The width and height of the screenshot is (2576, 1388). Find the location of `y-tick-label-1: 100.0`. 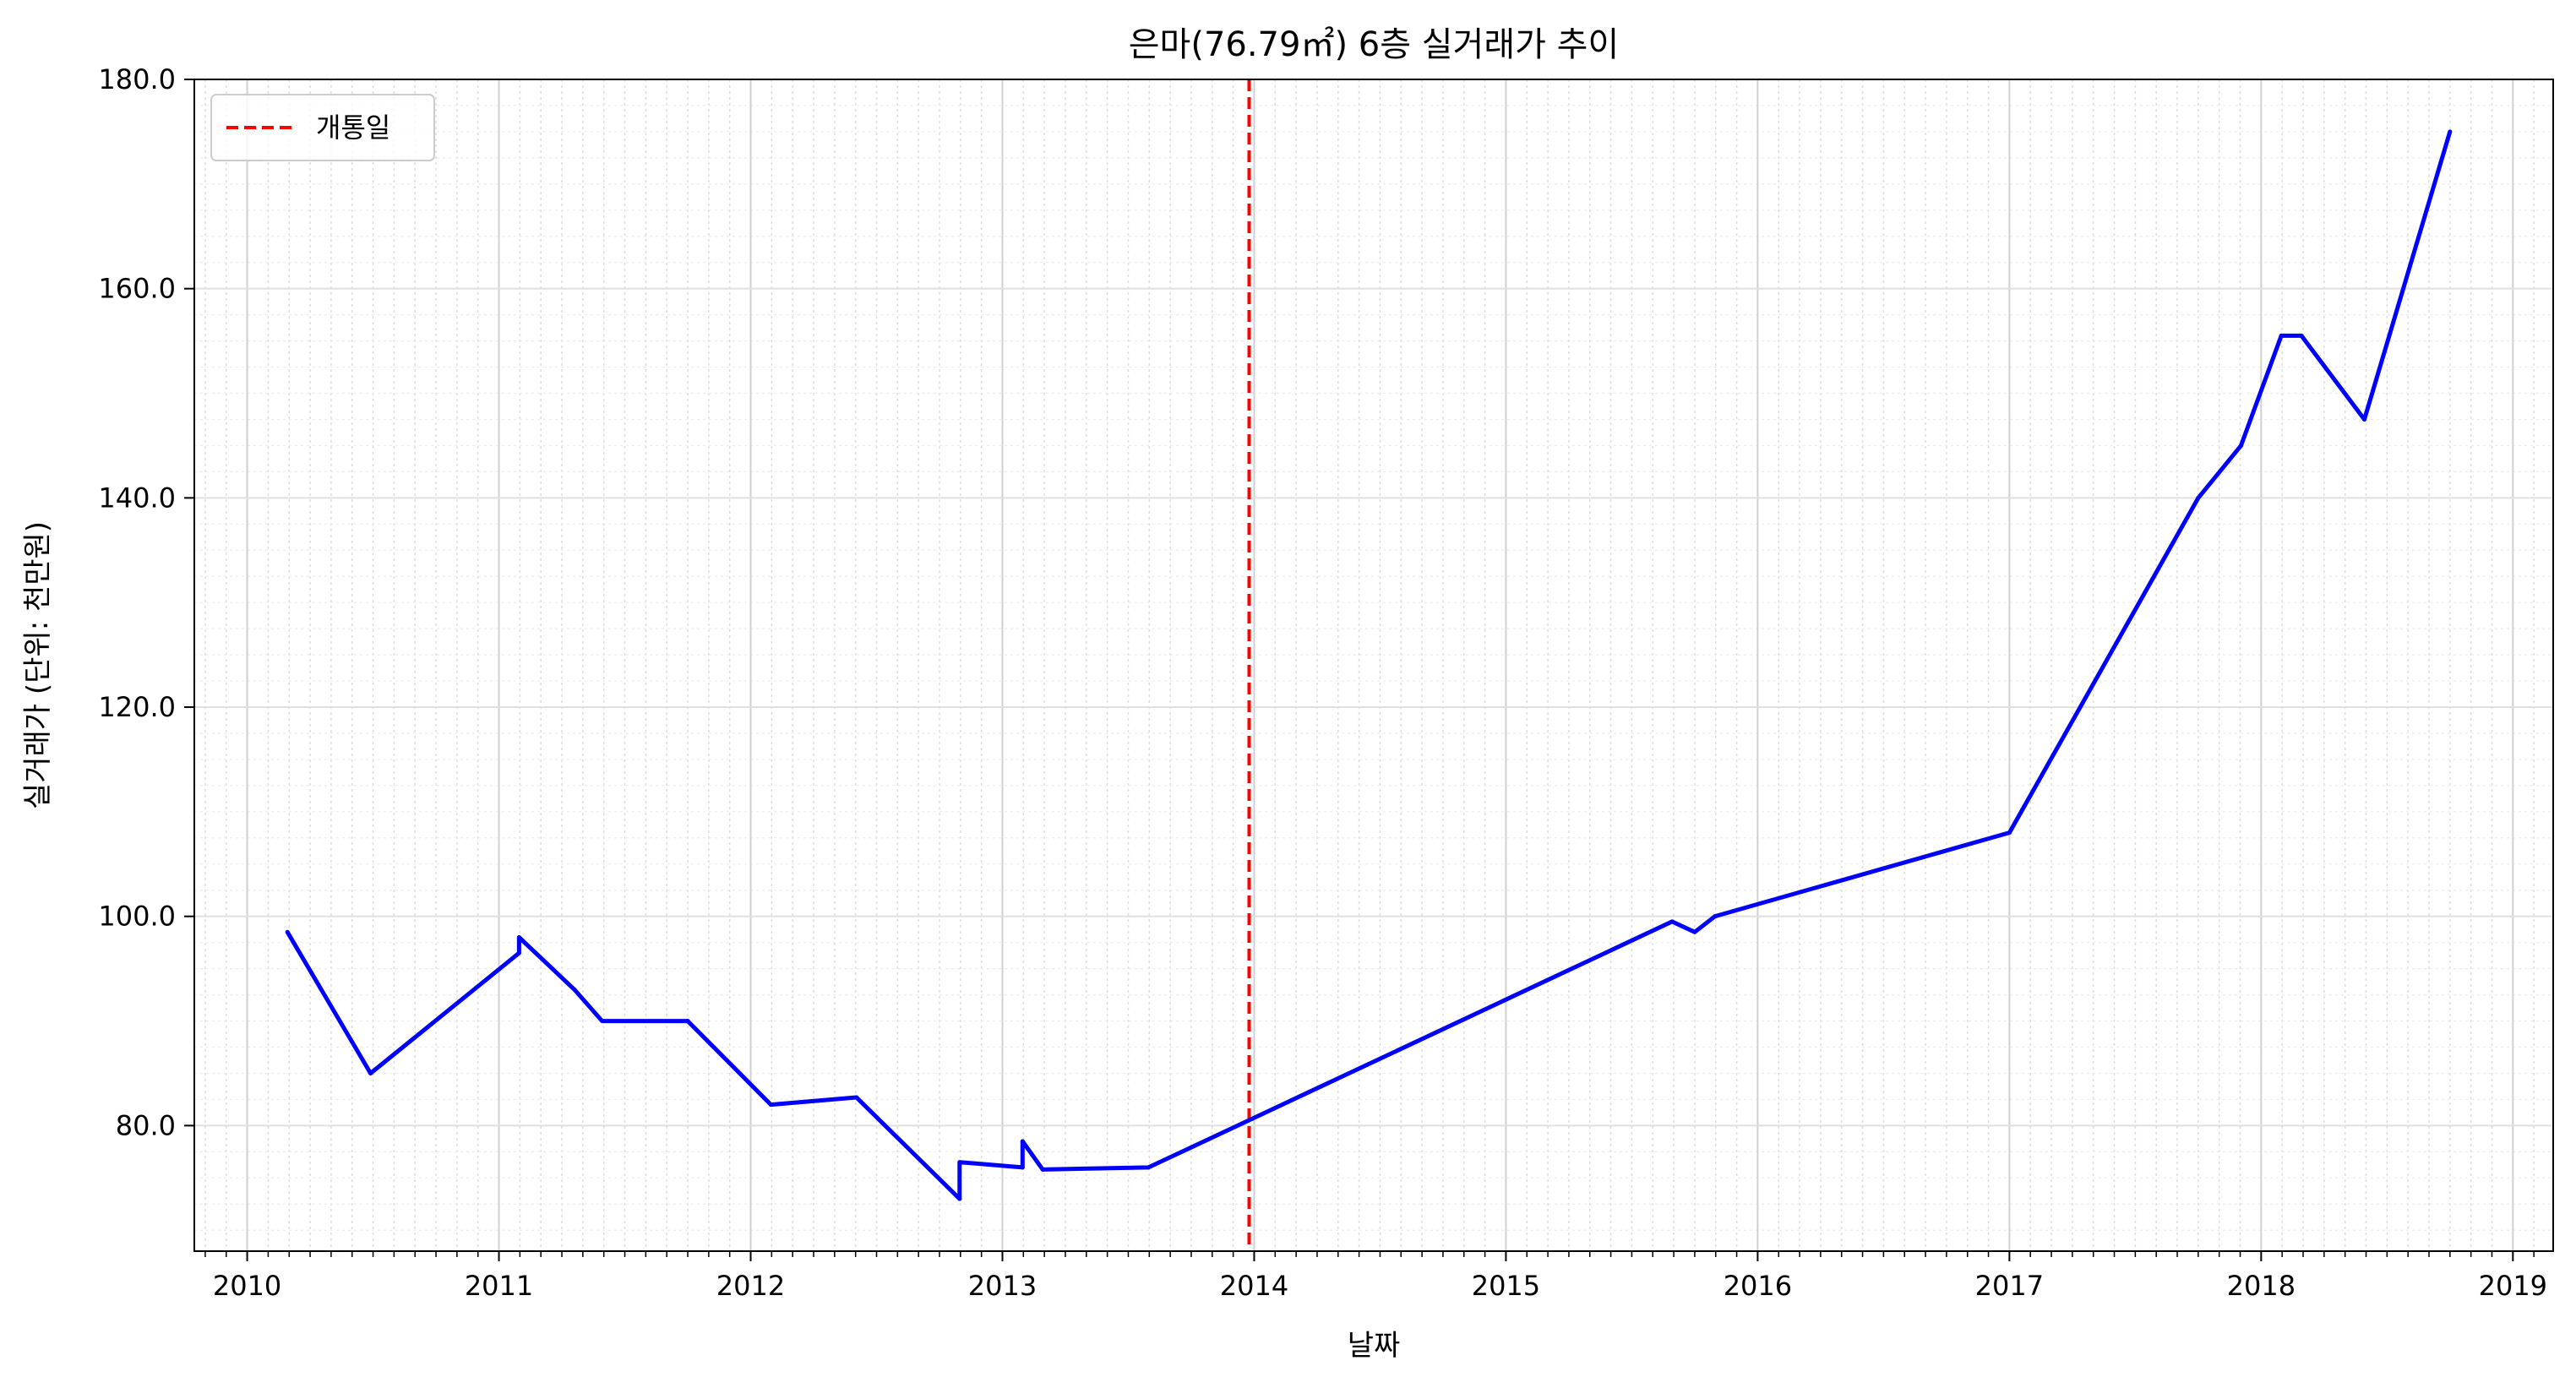

y-tick-label-1: 100.0 is located at coordinates (137, 917).